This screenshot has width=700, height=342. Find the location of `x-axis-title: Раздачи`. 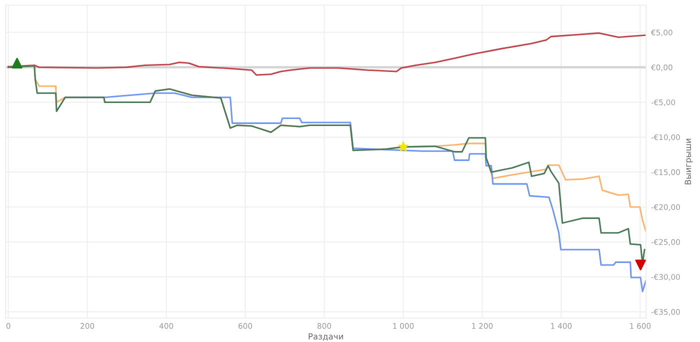

x-axis-title: Раздачи is located at coordinates (325, 337).